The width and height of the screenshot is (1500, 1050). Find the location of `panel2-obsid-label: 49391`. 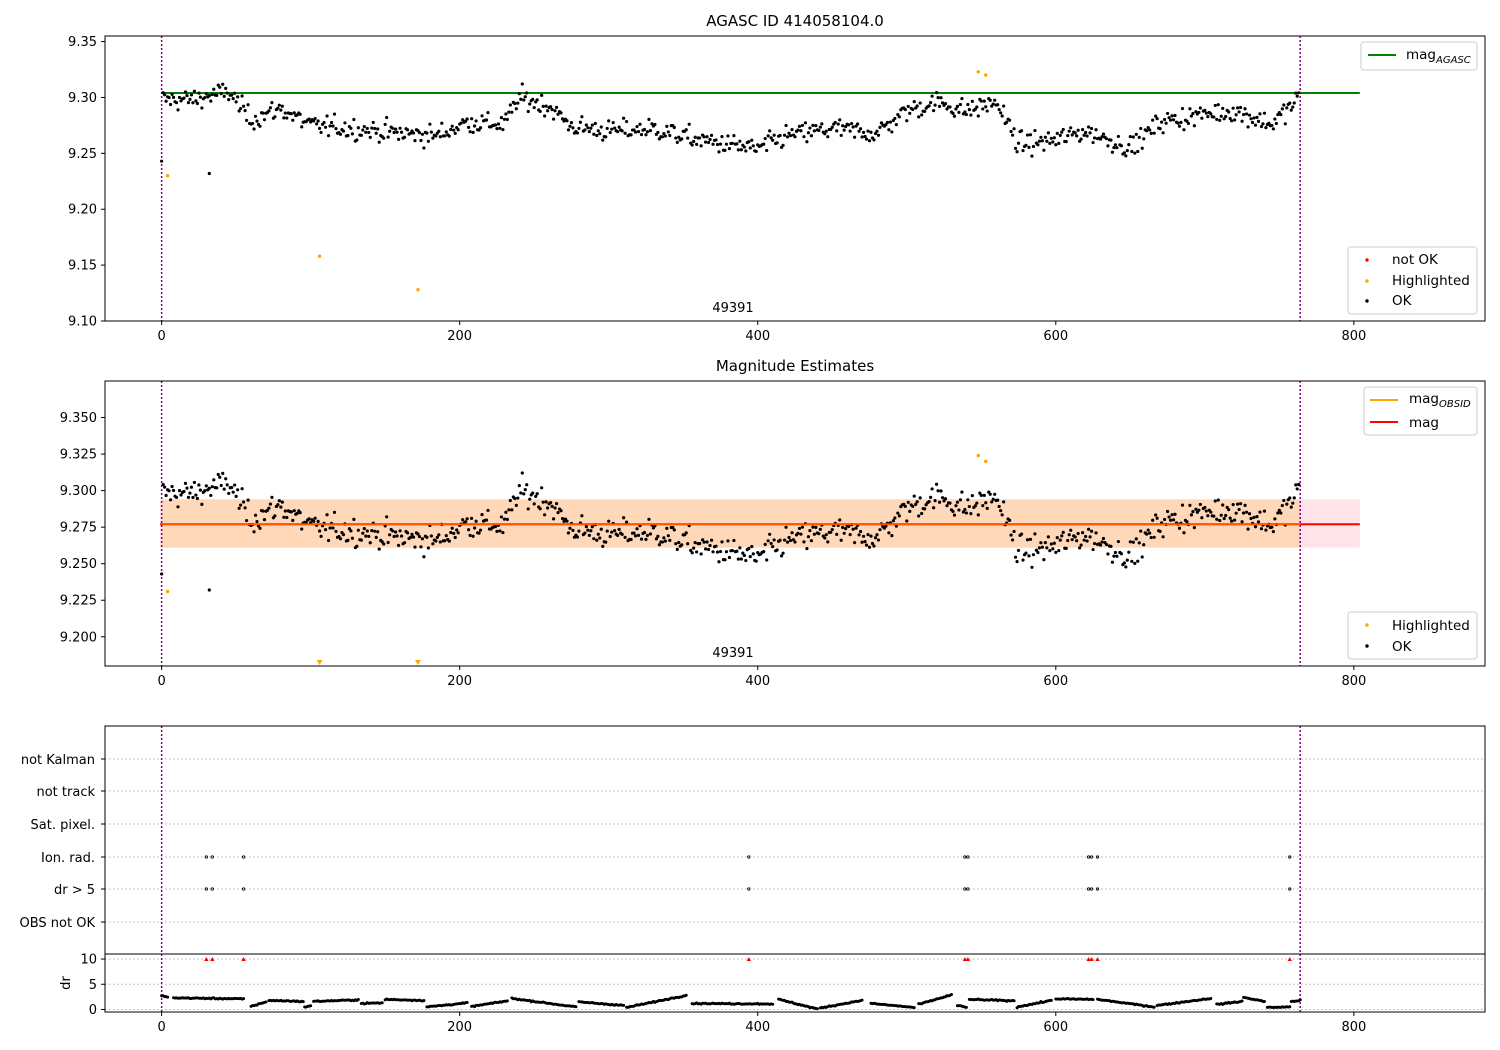

panel2-obsid-label: 49391 is located at coordinates (732, 653).